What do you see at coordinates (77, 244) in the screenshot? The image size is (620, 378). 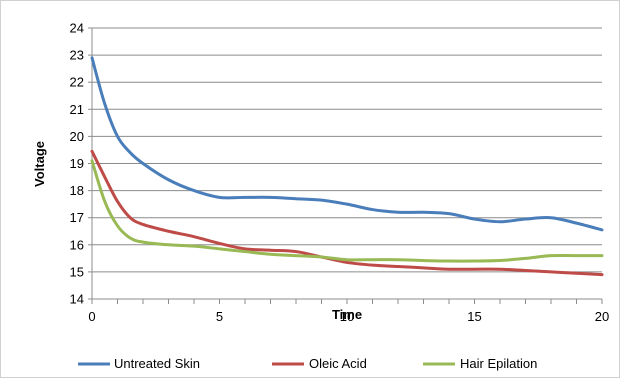 I see `y-tick-label: 16` at bounding box center [77, 244].